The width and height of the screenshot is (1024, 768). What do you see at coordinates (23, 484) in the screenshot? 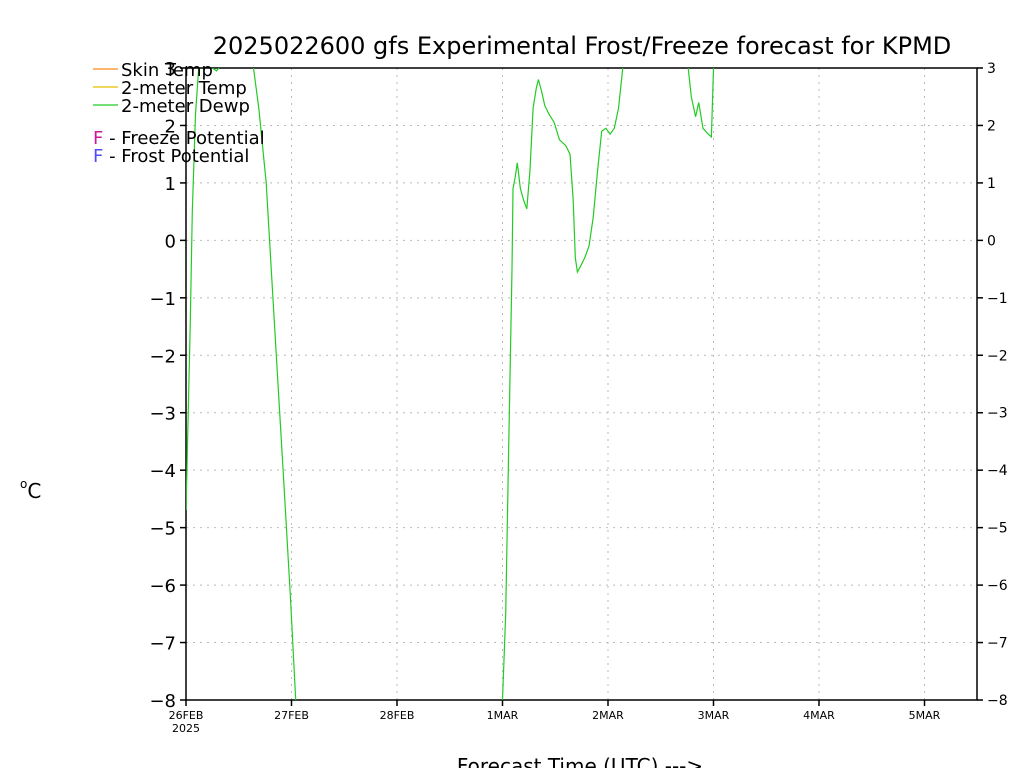
I see `y-axis-label-degree: o` at bounding box center [23, 484].